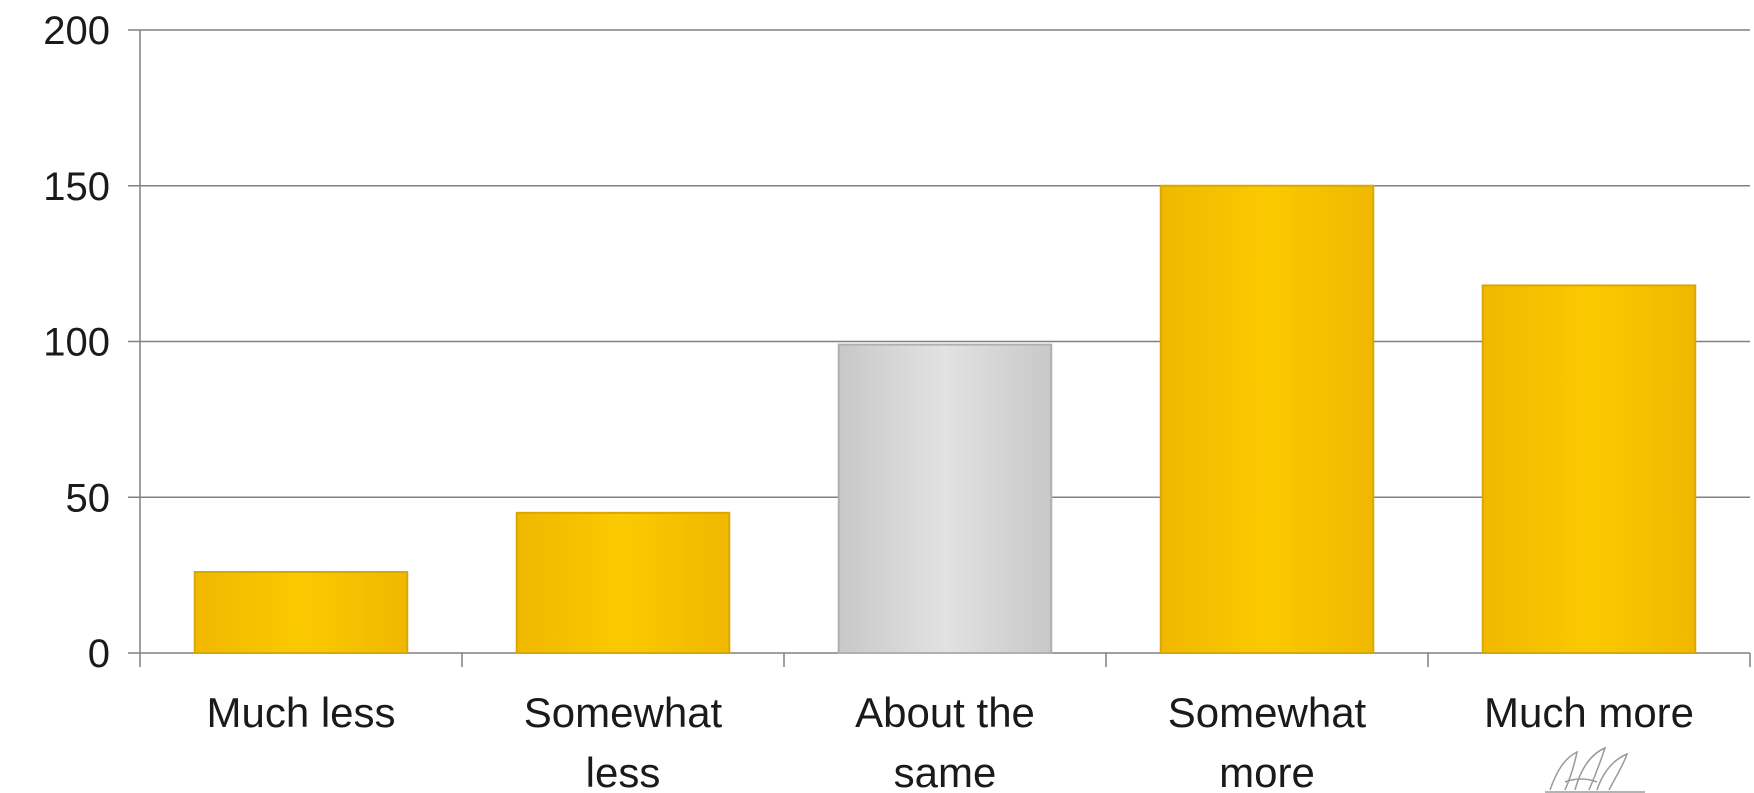  What do you see at coordinates (88, 498) in the screenshot?
I see `y-tick-label: 50` at bounding box center [88, 498].